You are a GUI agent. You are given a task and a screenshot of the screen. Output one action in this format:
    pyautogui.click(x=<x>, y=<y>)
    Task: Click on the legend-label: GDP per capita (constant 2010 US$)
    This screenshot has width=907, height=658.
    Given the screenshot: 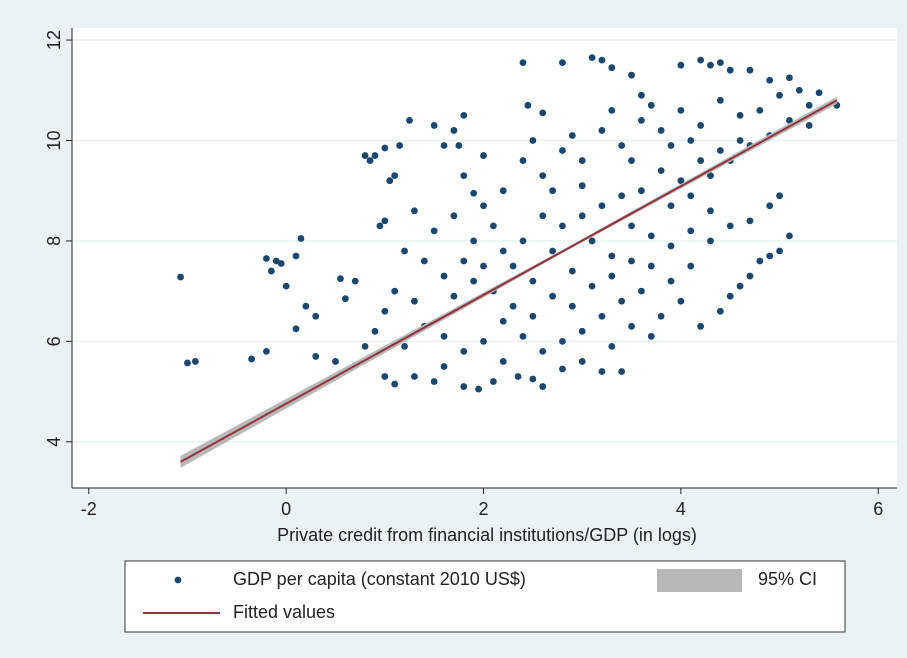 What is the action you would take?
    pyautogui.click(x=379, y=579)
    